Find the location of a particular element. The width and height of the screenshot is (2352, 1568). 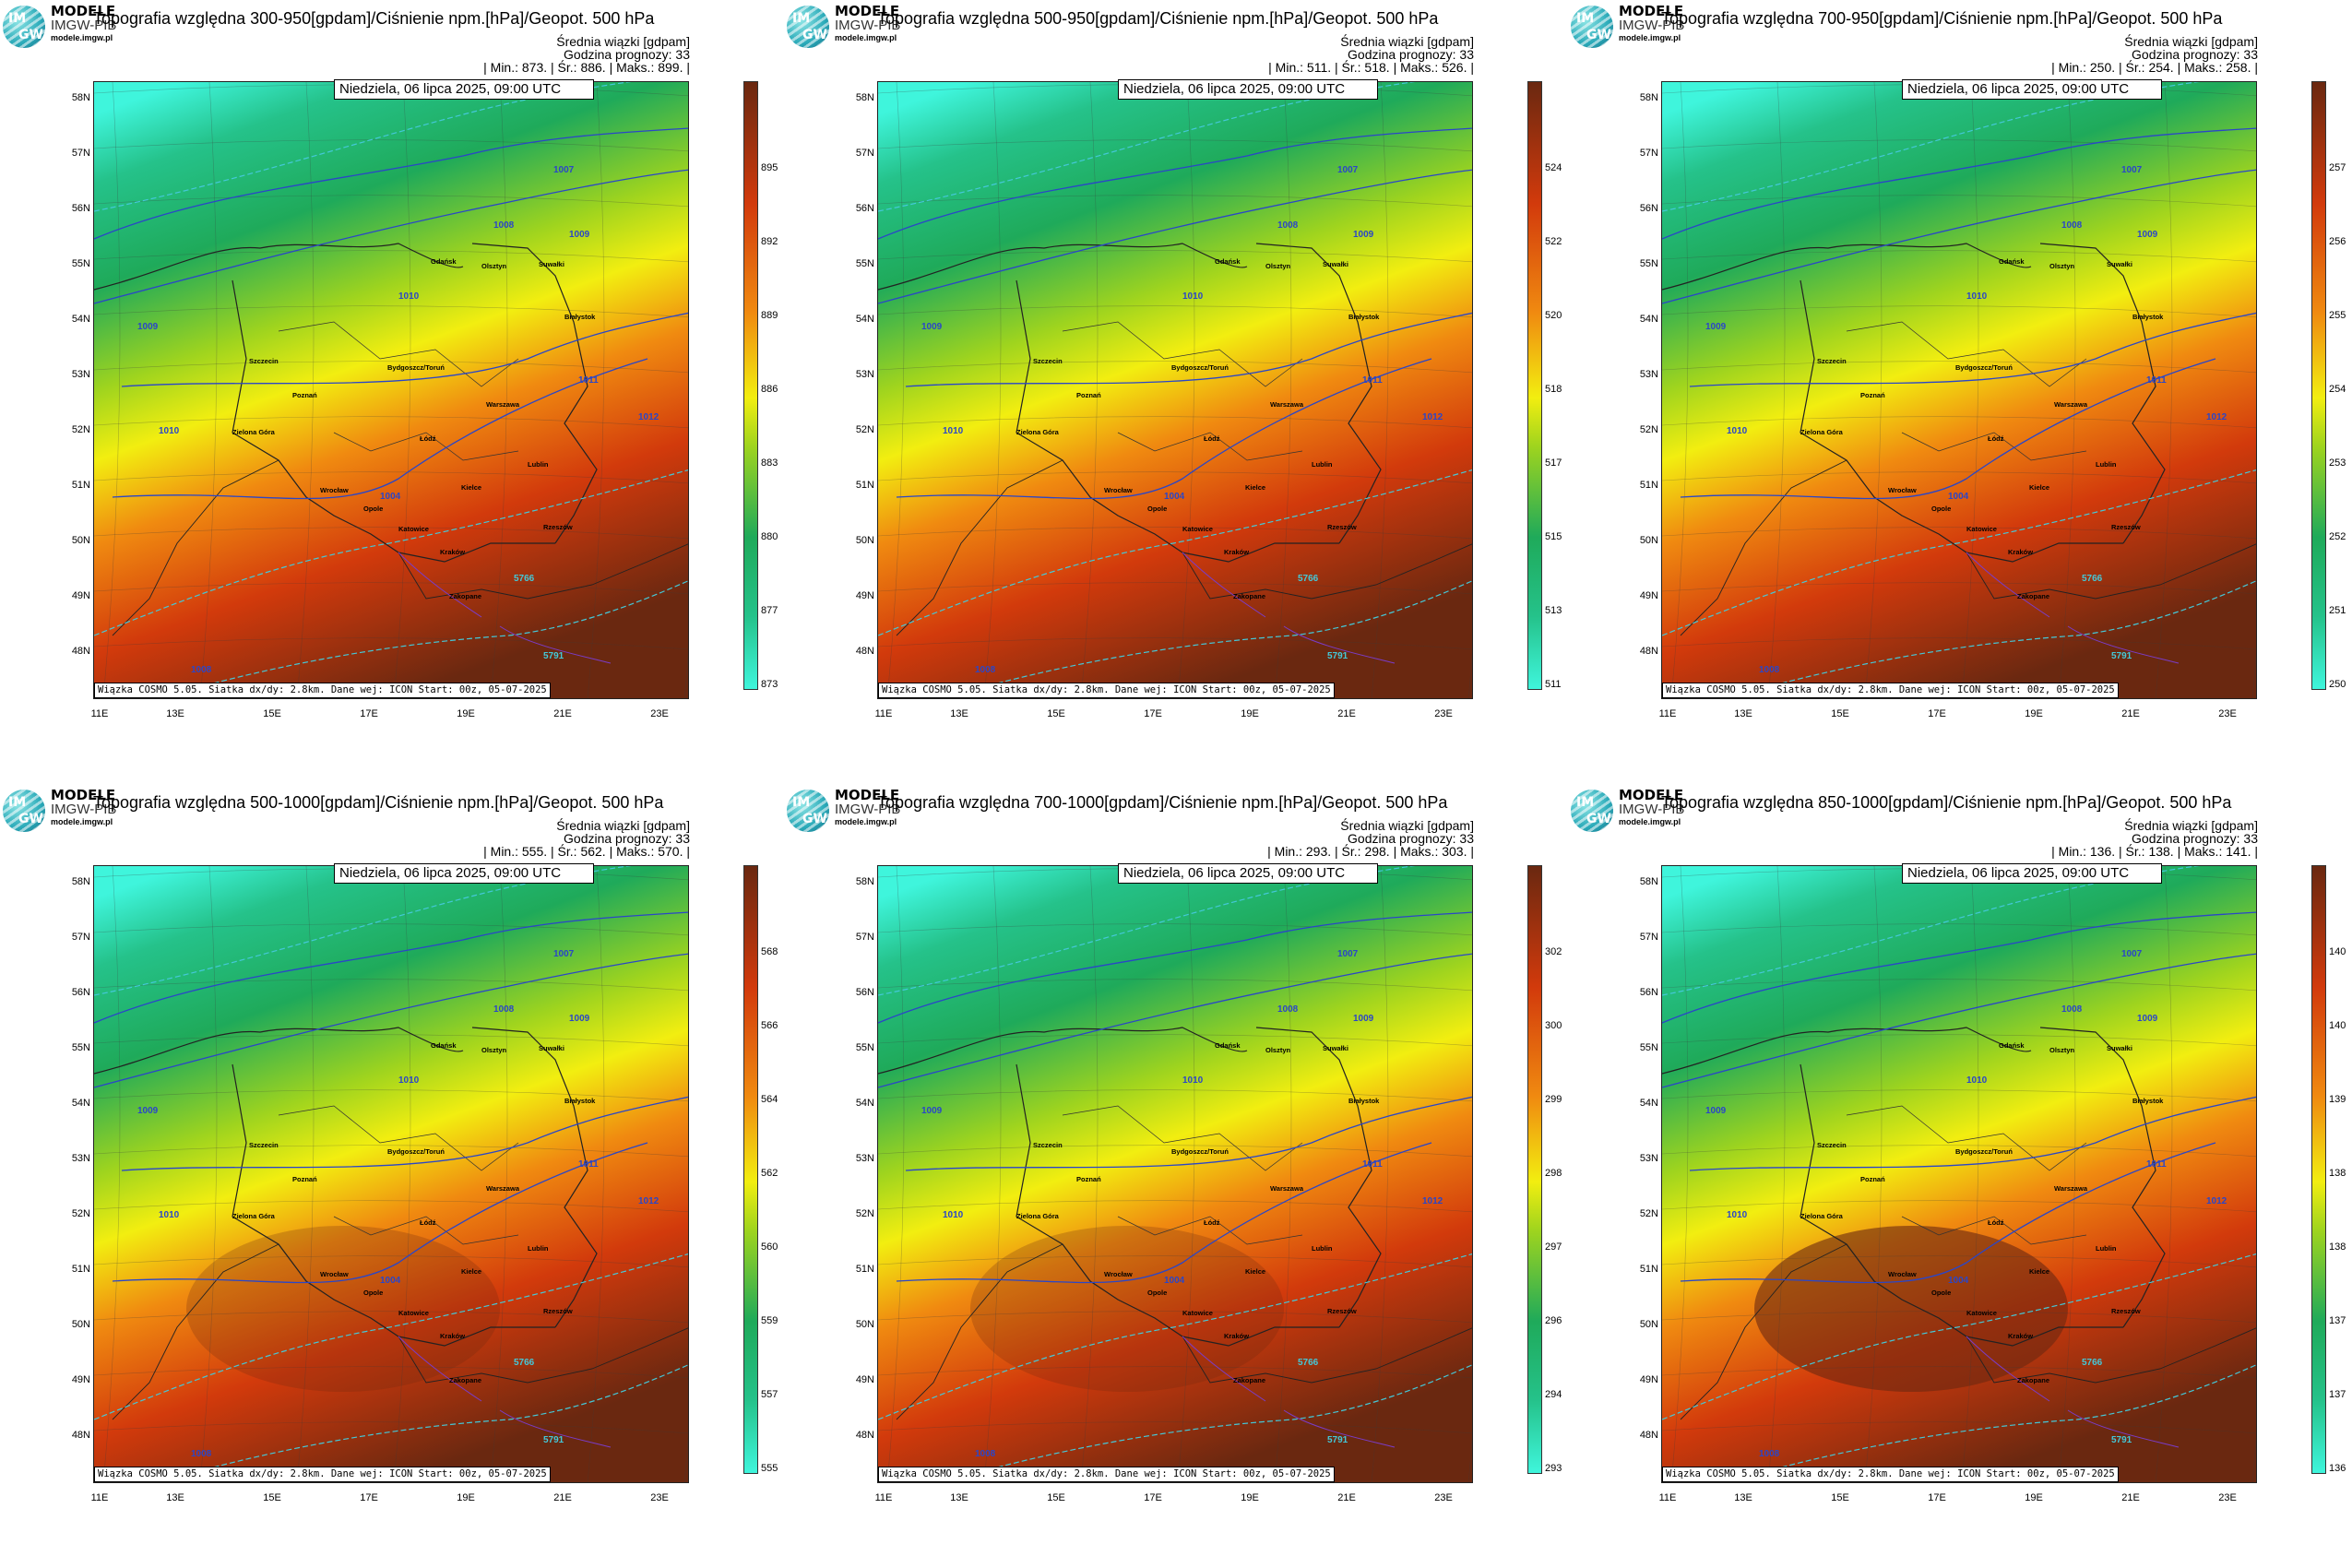

latitude-label: 56N is located at coordinates (864, 208).